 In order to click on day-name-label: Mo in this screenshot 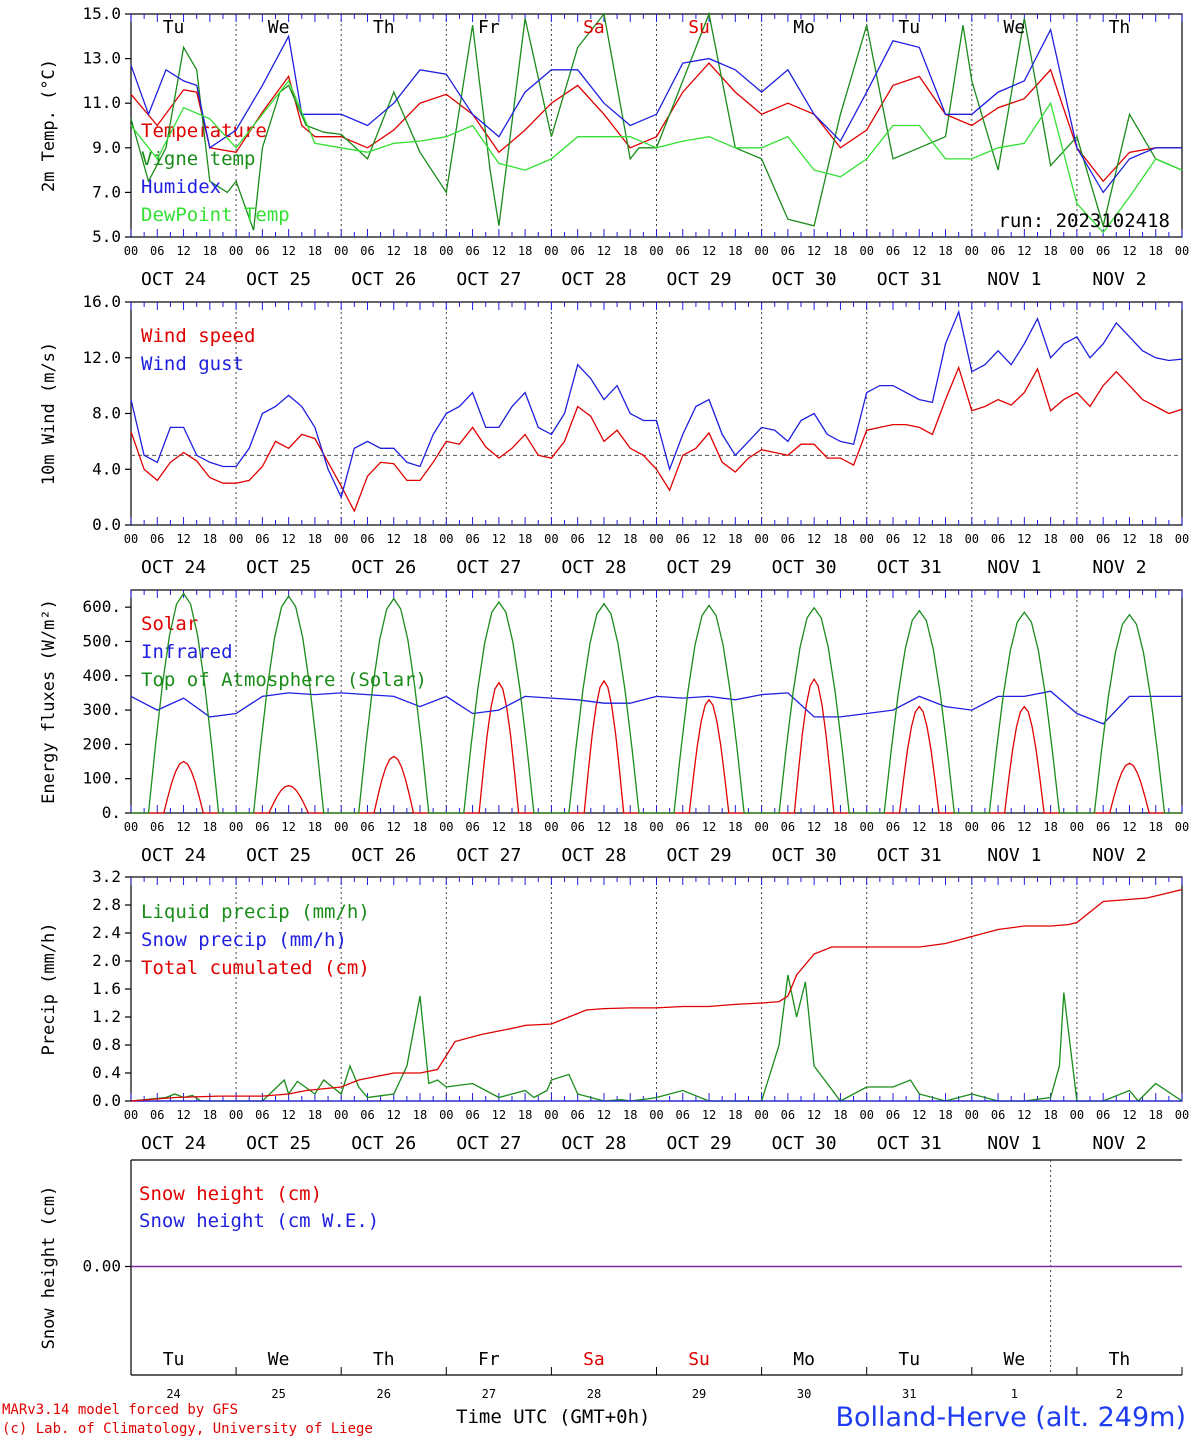, I will do `click(804, 1359)`.